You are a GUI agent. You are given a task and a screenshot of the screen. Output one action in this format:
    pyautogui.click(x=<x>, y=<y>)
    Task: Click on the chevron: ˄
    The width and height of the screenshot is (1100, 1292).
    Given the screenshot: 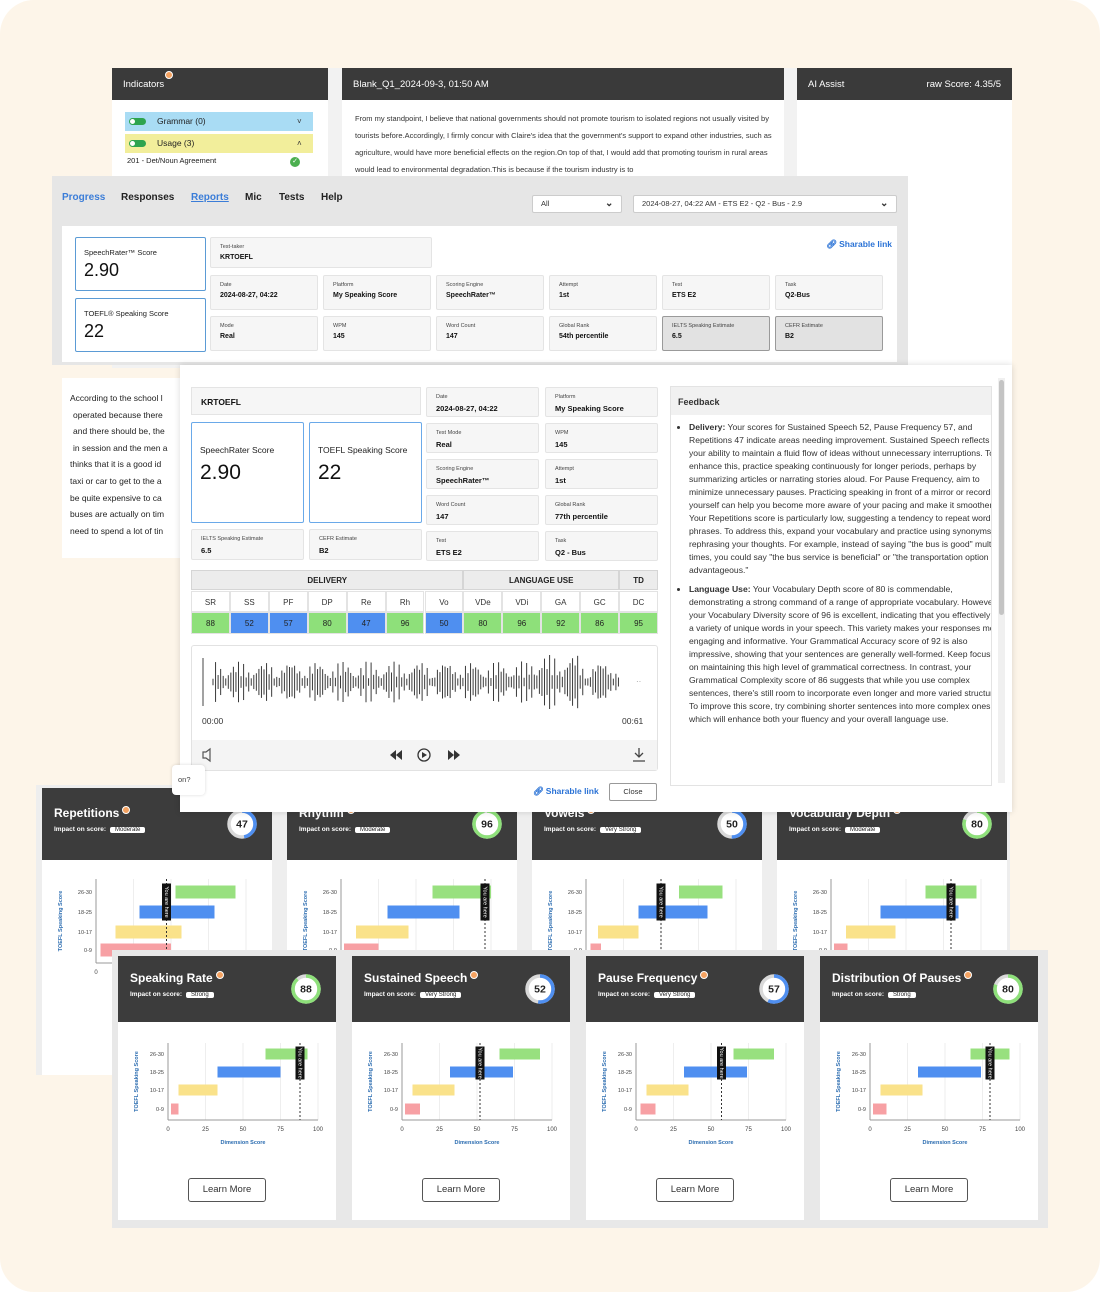 What is the action you would take?
    pyautogui.click(x=299, y=143)
    